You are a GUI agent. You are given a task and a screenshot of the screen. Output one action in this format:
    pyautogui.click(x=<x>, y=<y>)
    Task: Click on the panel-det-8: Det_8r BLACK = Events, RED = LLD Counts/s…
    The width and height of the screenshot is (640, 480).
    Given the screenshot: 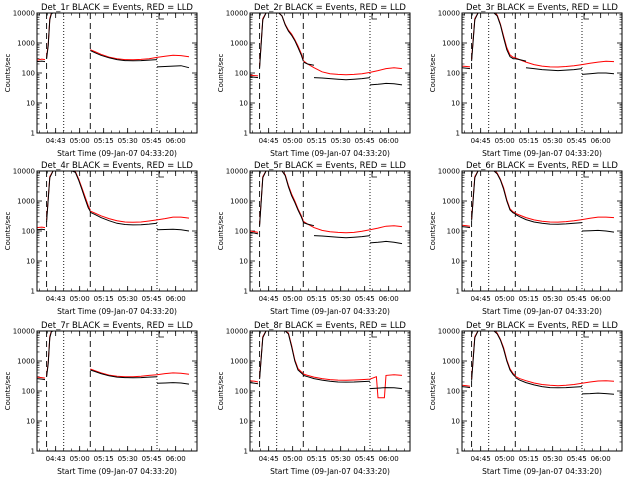 What is the action you would take?
    pyautogui.click(x=314, y=398)
    